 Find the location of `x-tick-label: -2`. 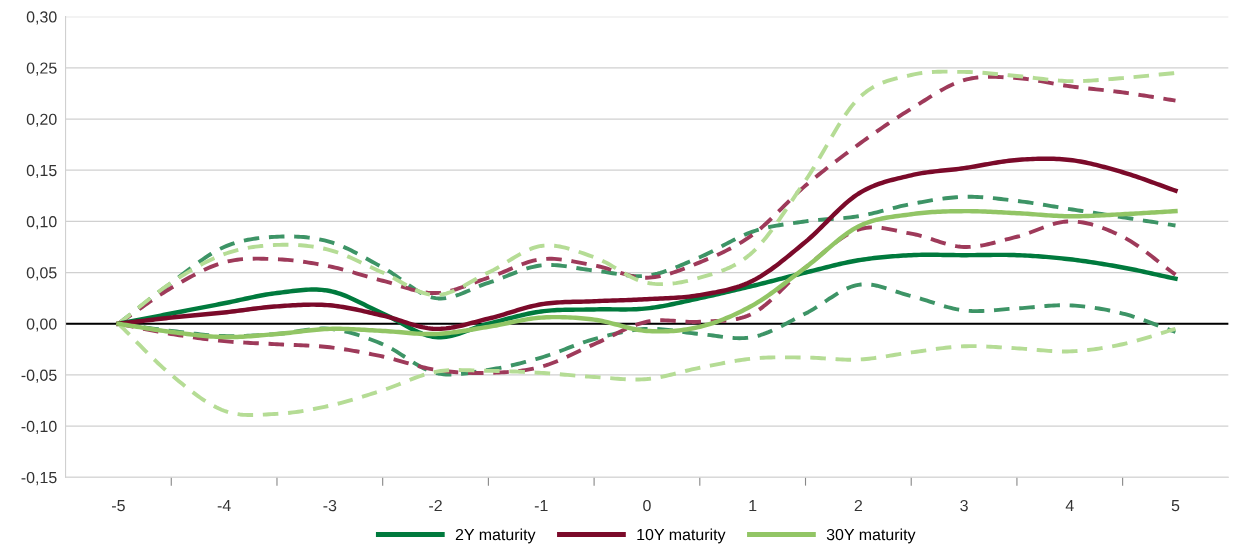

x-tick-label: -2 is located at coordinates (435, 505).